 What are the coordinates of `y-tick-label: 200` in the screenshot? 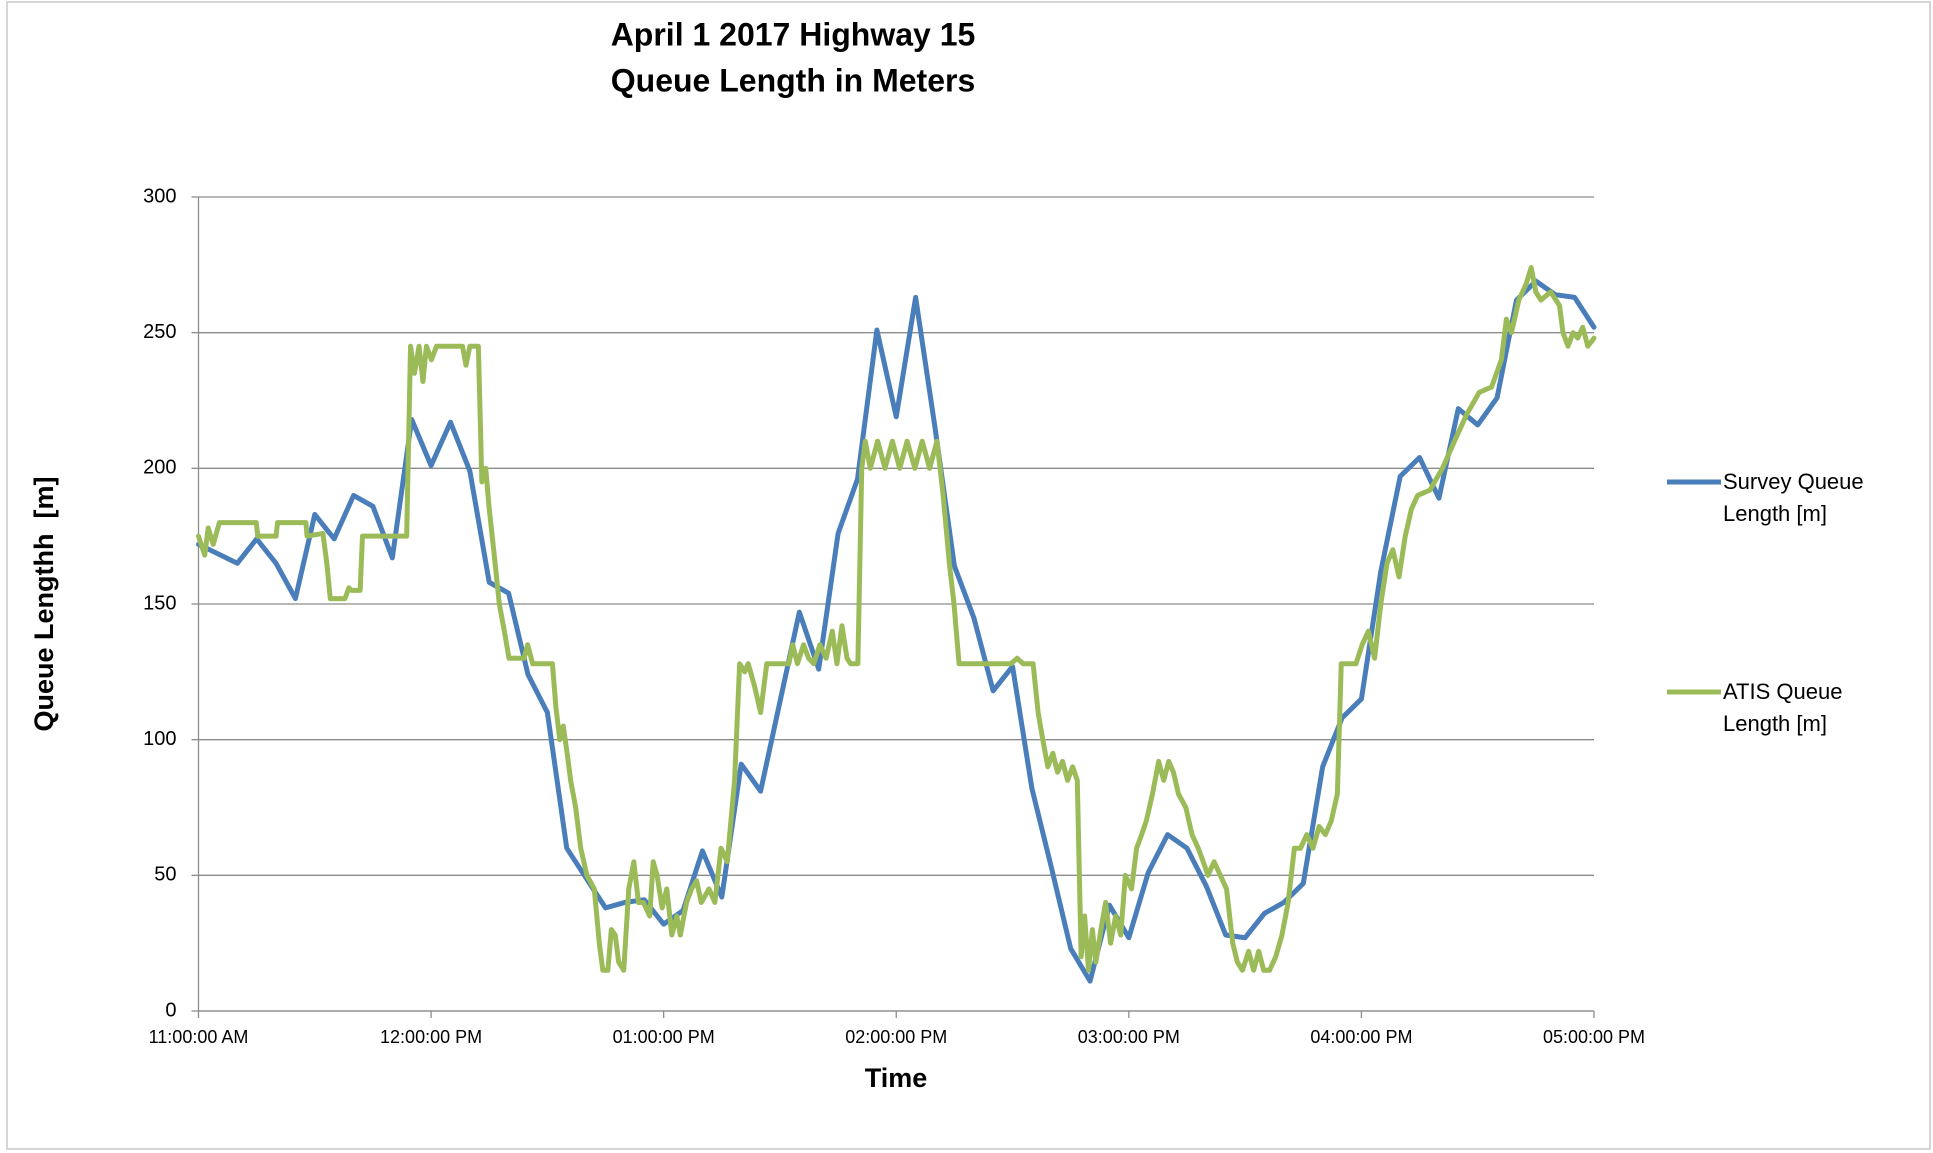 It's located at (159, 468).